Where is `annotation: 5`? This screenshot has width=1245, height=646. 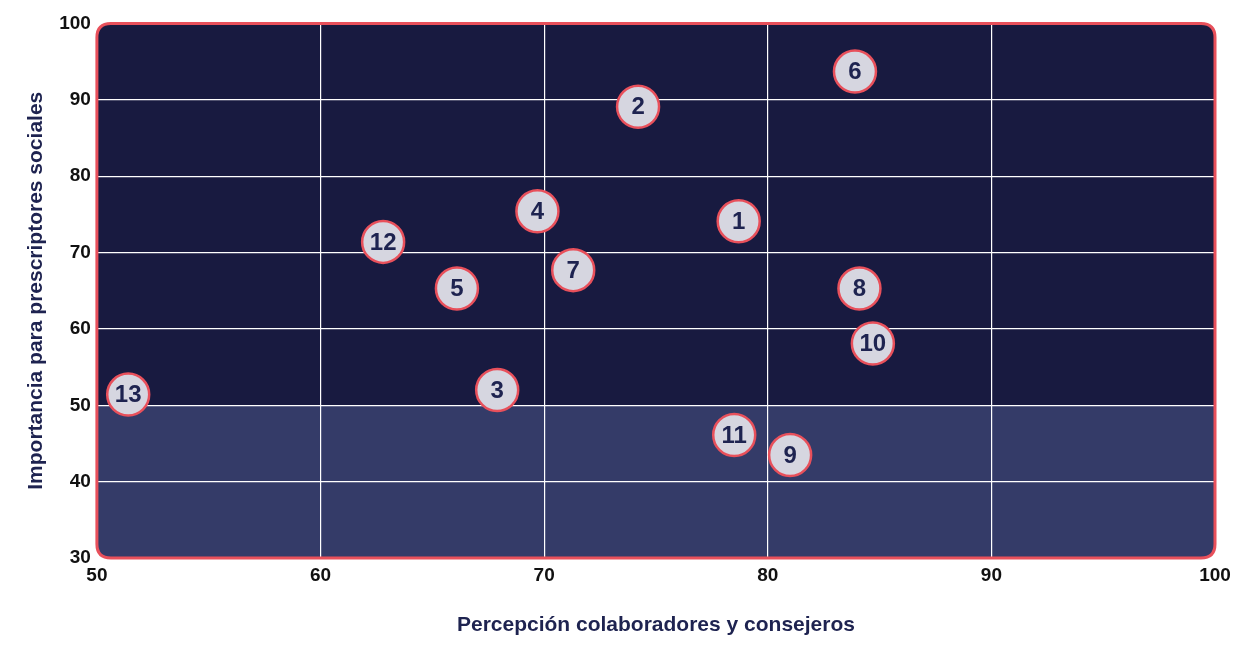
annotation: 5 is located at coordinates (457, 288).